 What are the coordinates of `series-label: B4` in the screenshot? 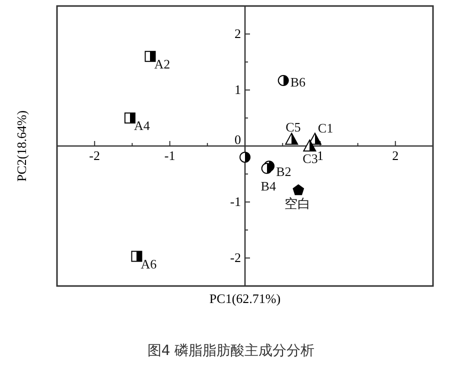 It's located at (268, 186).